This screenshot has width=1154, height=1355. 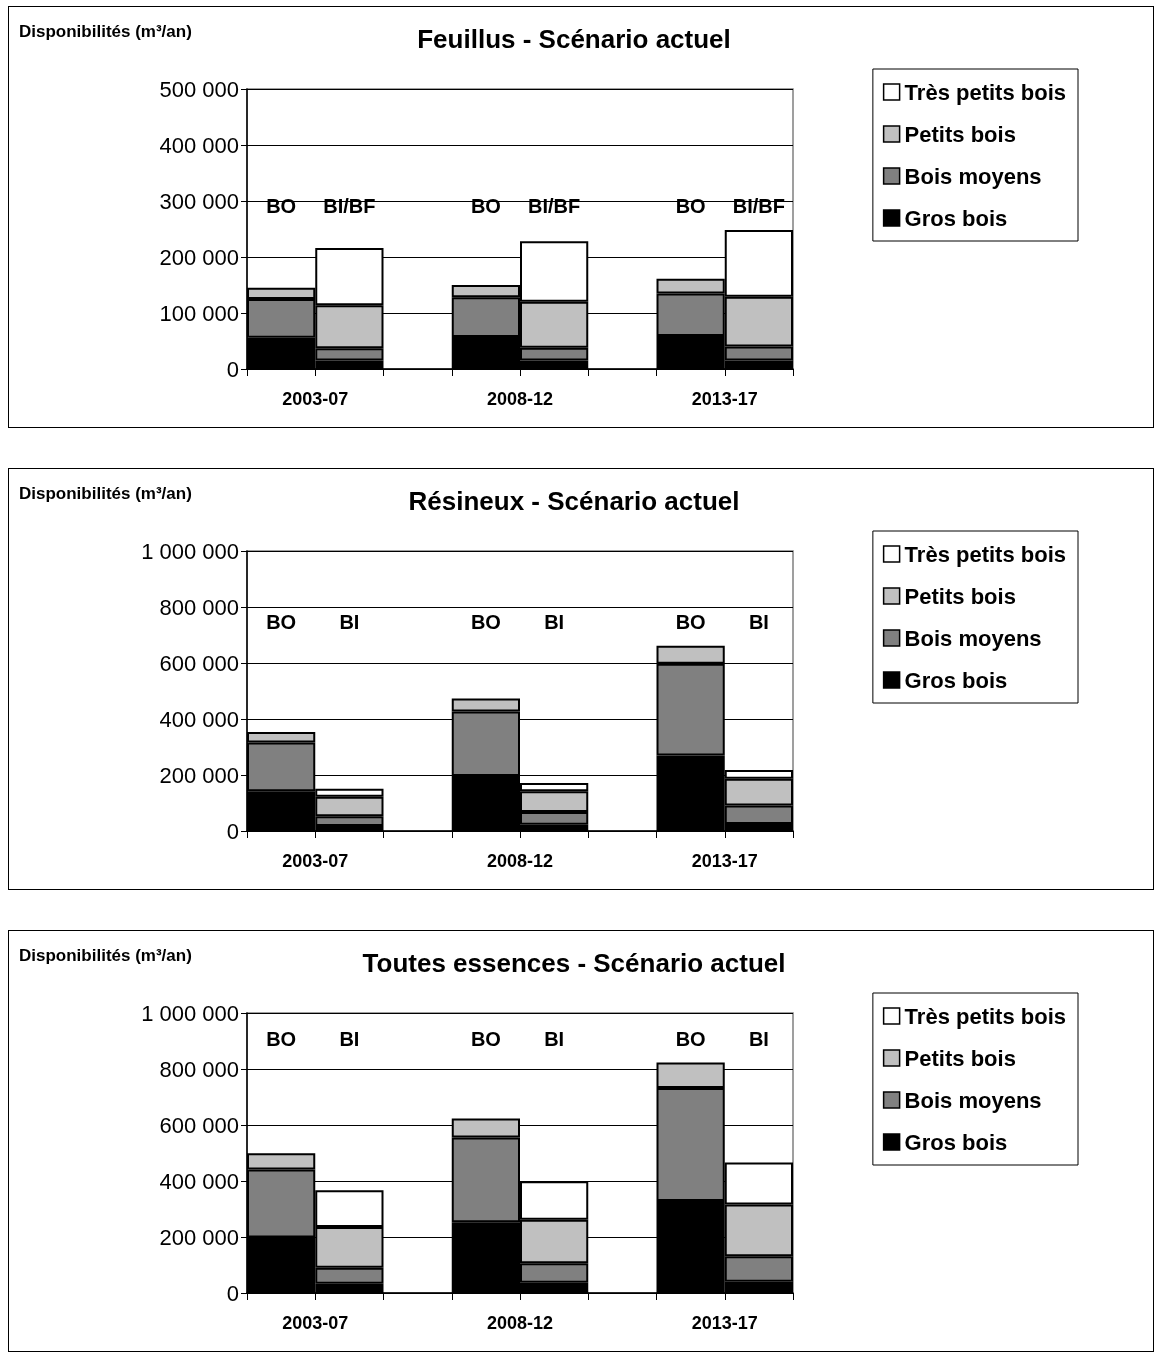 I want to click on y-tick-label: 500 000, so click(x=199, y=89).